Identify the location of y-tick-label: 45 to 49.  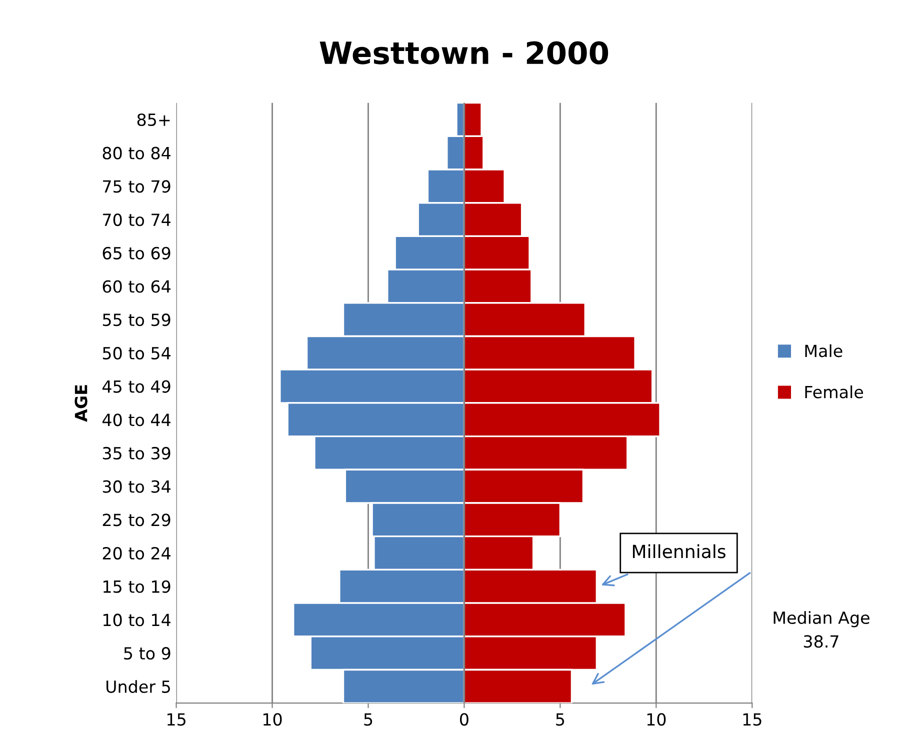
(136, 386).